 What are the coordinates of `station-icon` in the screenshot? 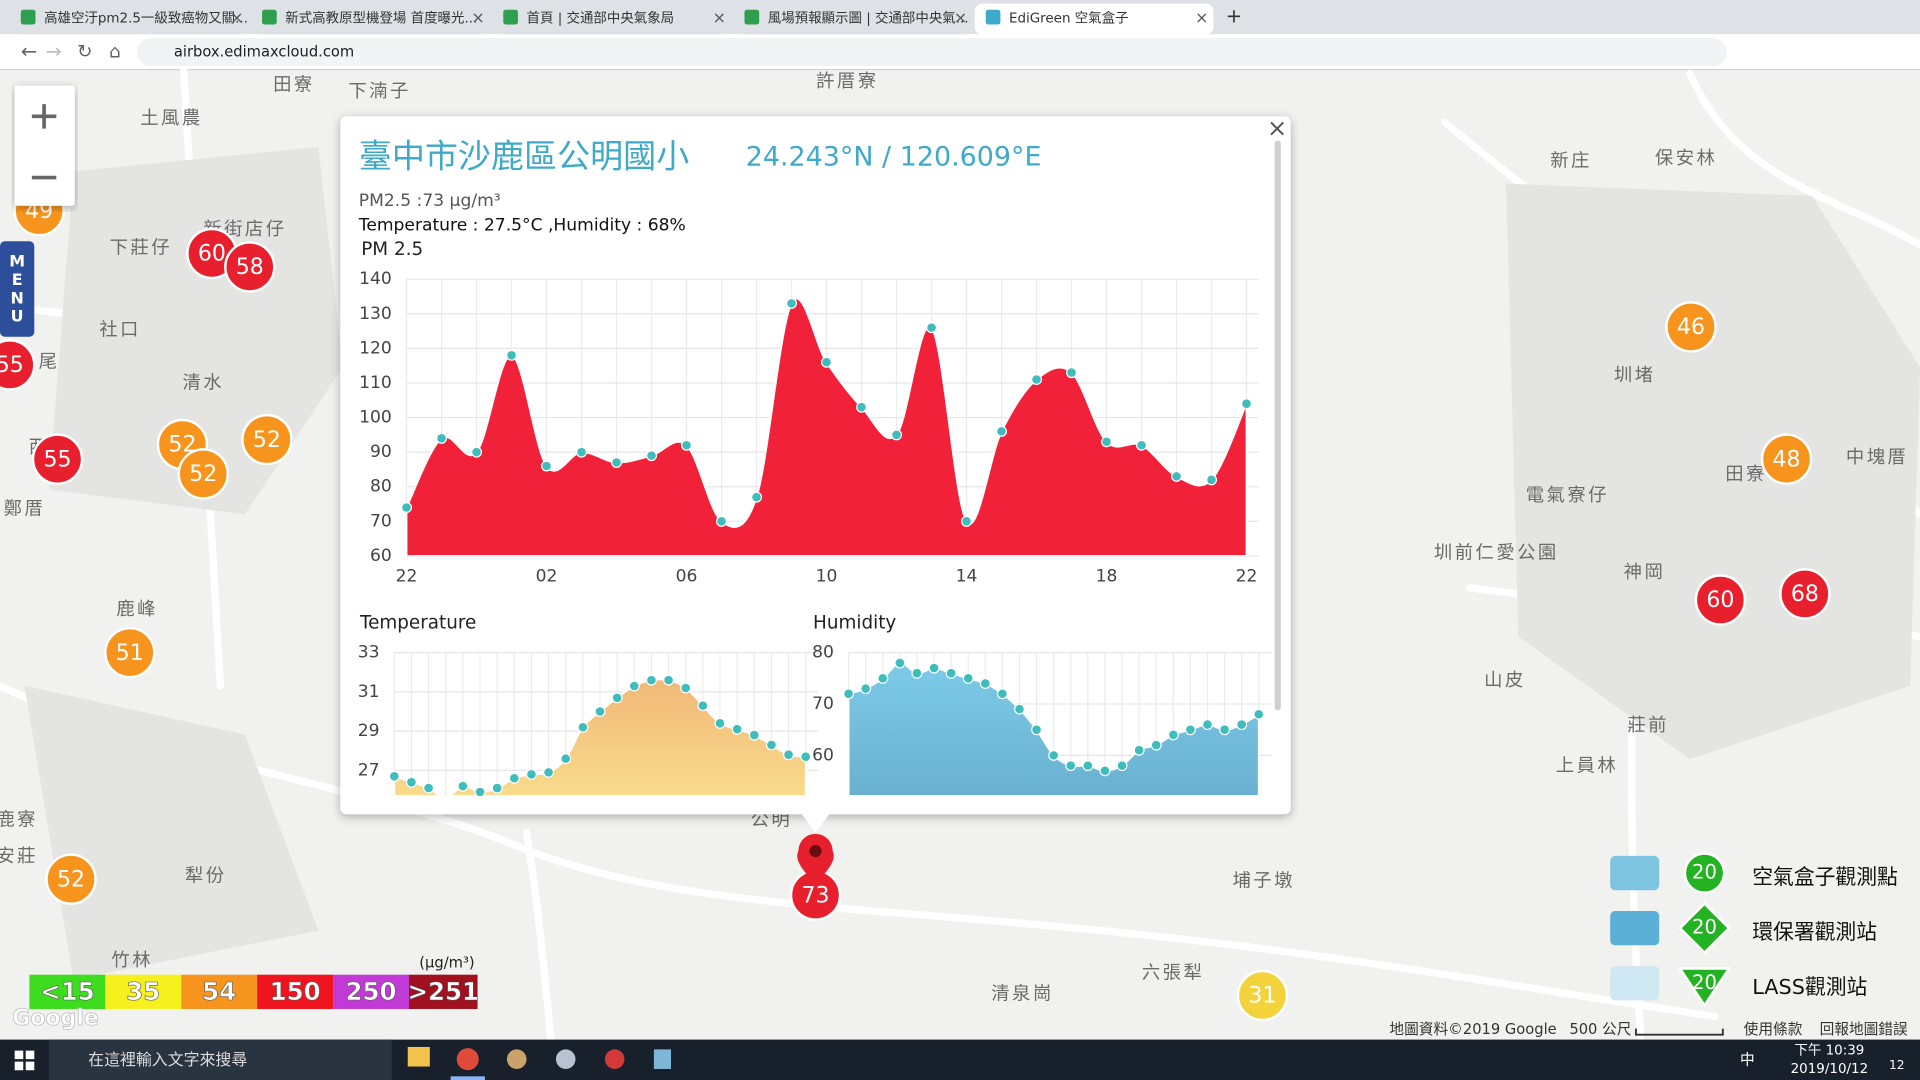 It's located at (1635, 983).